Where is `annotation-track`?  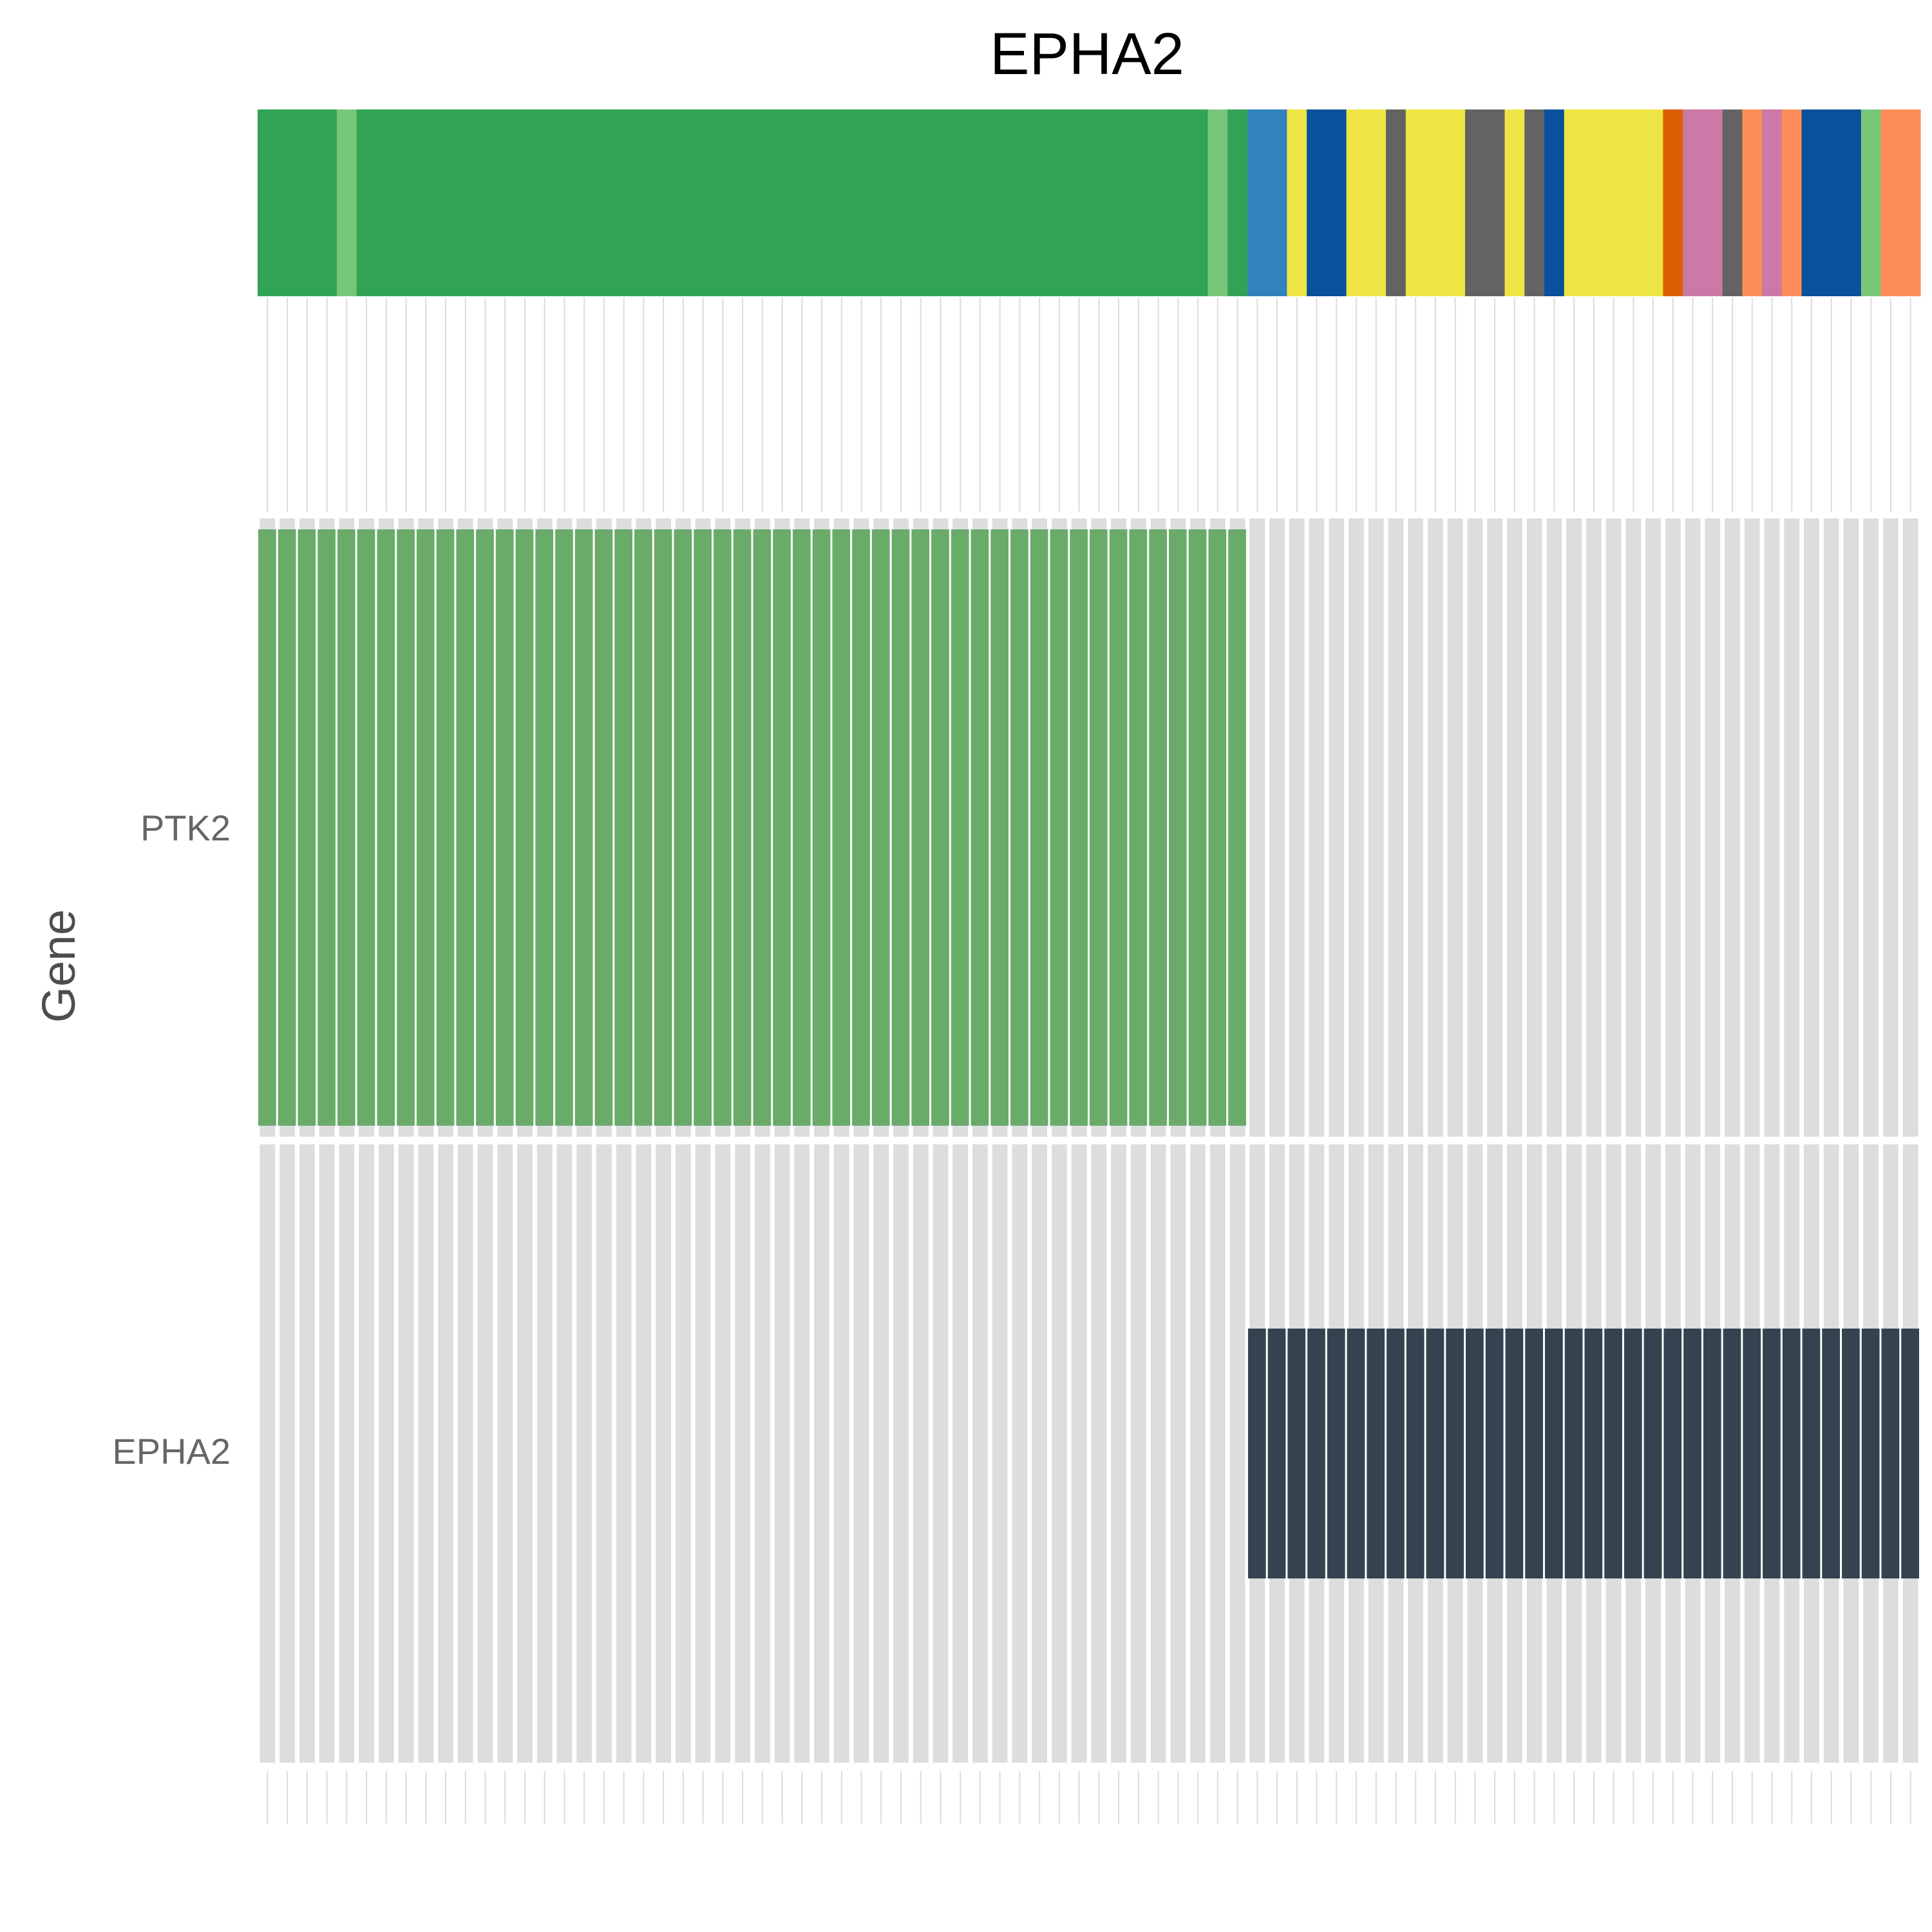
annotation-track is located at coordinates (1090, 202).